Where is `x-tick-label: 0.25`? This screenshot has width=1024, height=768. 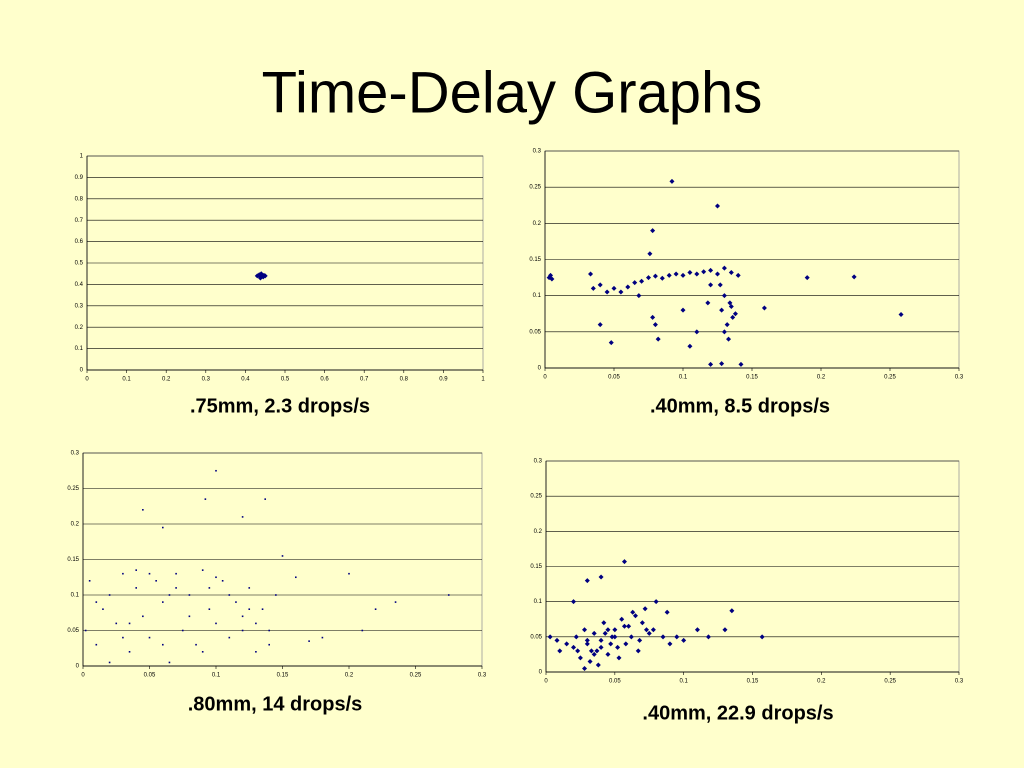 x-tick-label: 0.25 is located at coordinates (890, 682).